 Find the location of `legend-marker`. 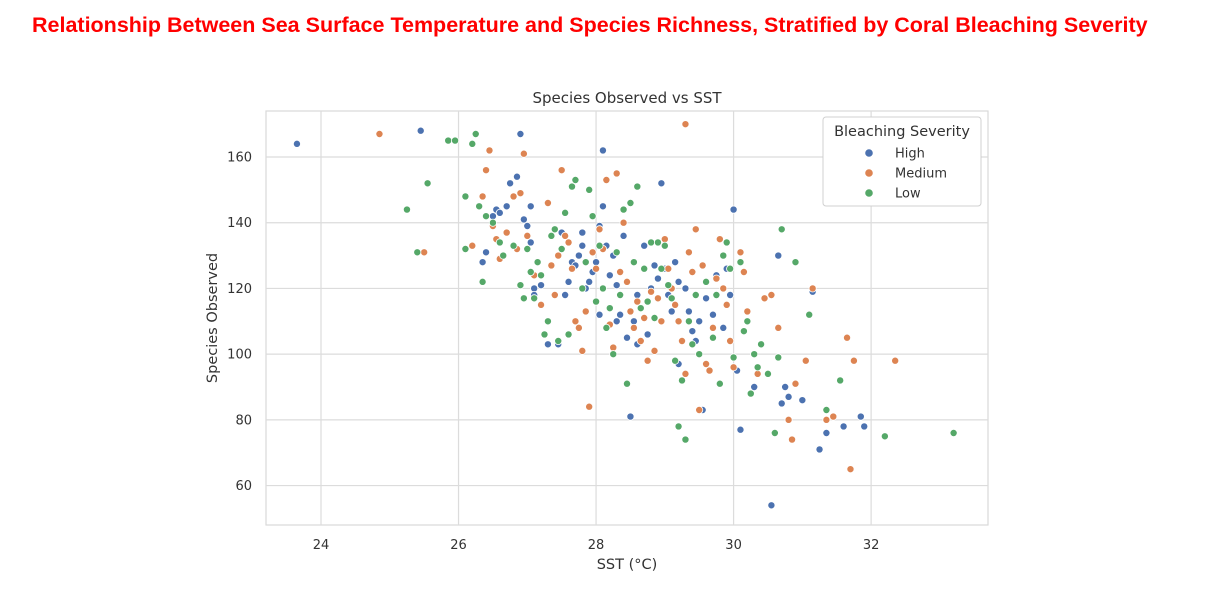

legend-marker is located at coordinates (869, 193).